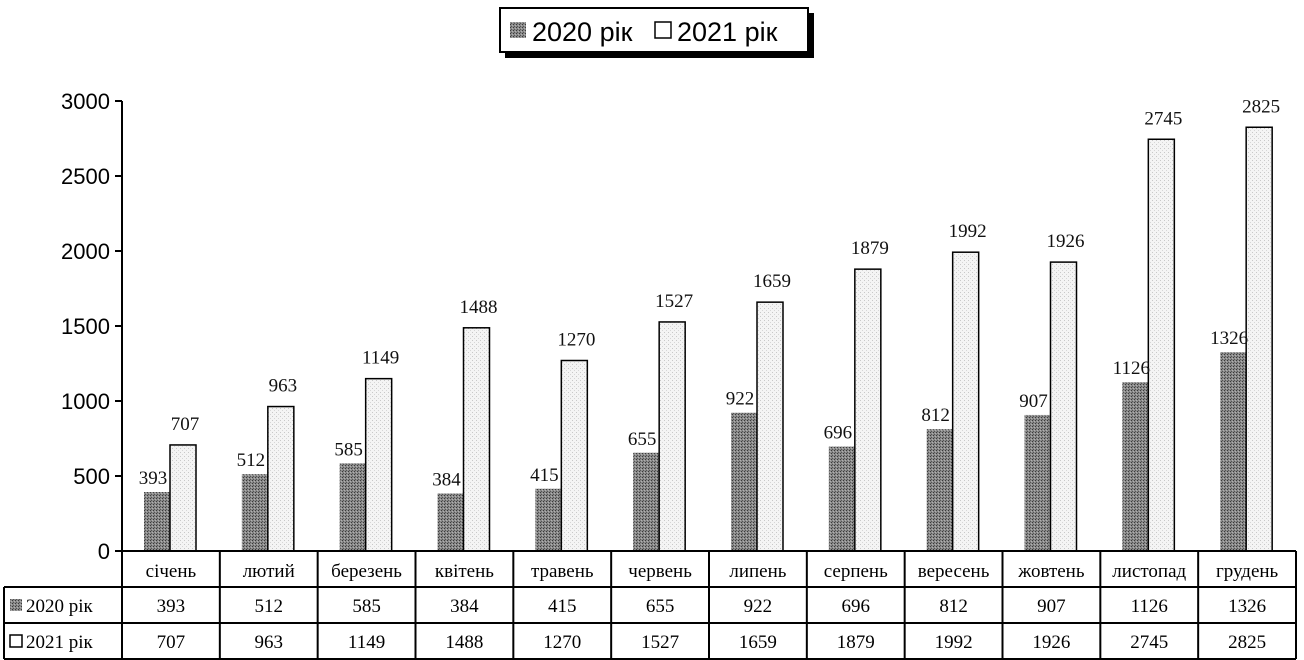 The width and height of the screenshot is (1304, 660). I want to click on x-category-label: травень, so click(562, 571).